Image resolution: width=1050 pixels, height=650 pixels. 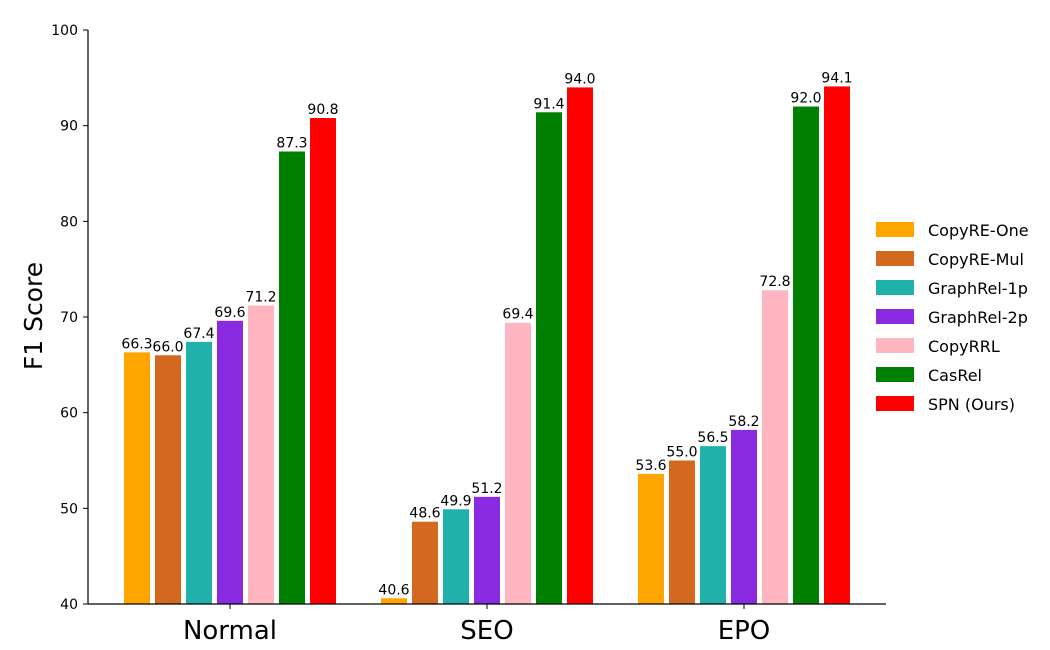 What do you see at coordinates (978, 230) in the screenshot?
I see `legend-label: CopyRE-One` at bounding box center [978, 230].